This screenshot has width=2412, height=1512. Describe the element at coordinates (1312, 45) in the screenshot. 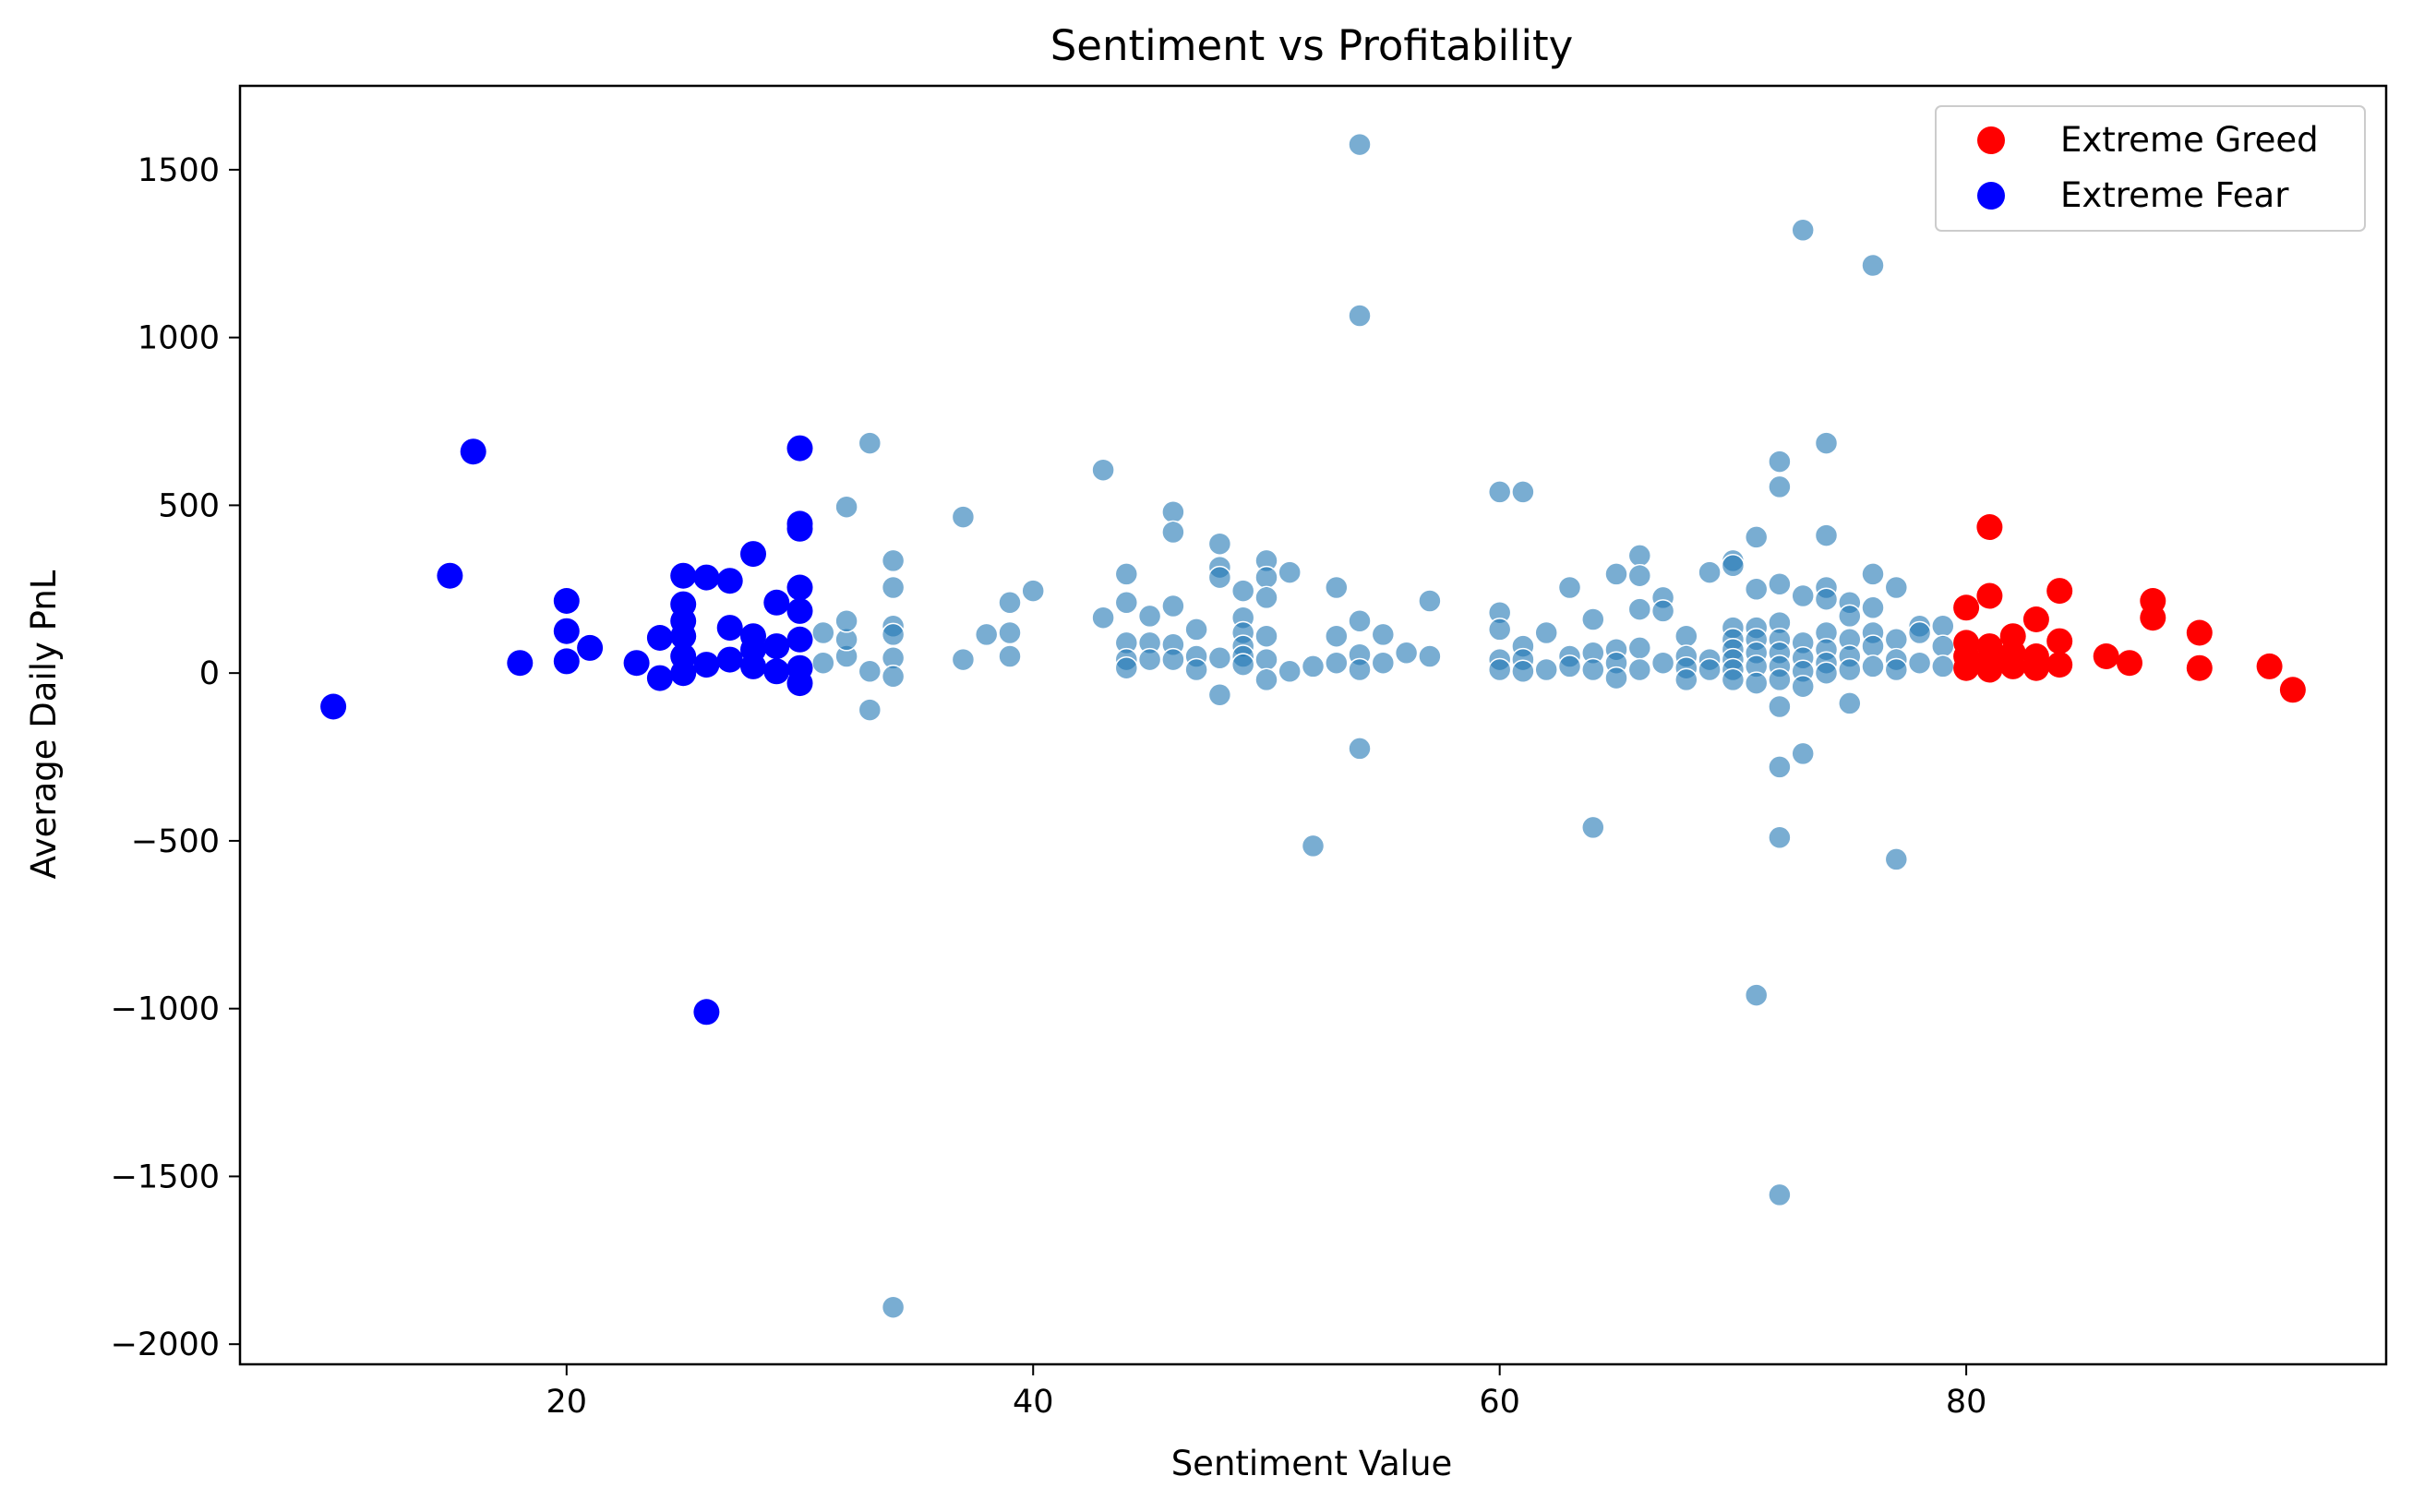

I see `chart-title: Sentiment vs Profitability` at that location.